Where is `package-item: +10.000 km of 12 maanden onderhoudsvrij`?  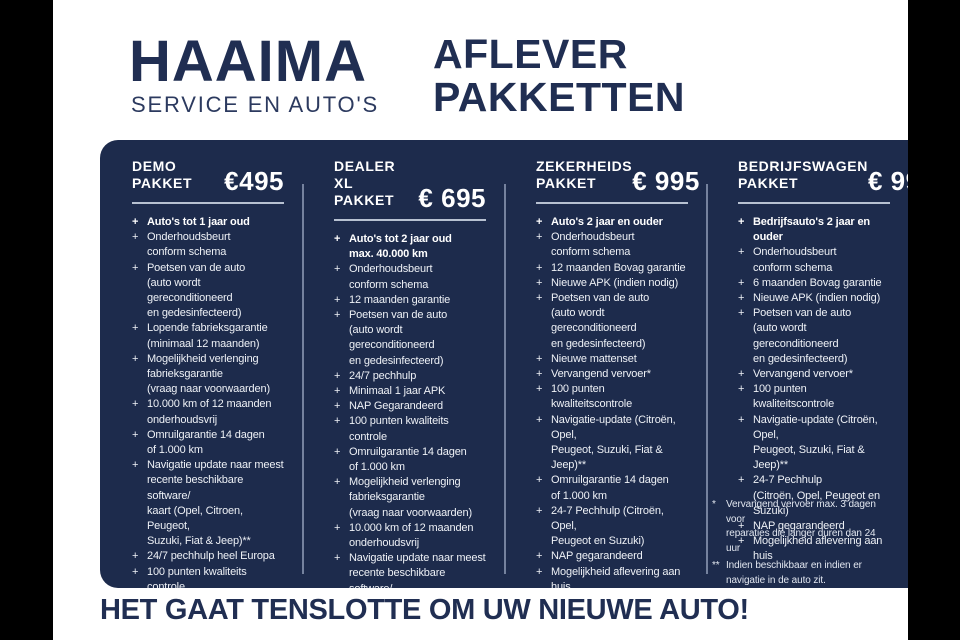
package-item: +10.000 km of 12 maanden onderhoudsvrij is located at coordinates (410, 536).